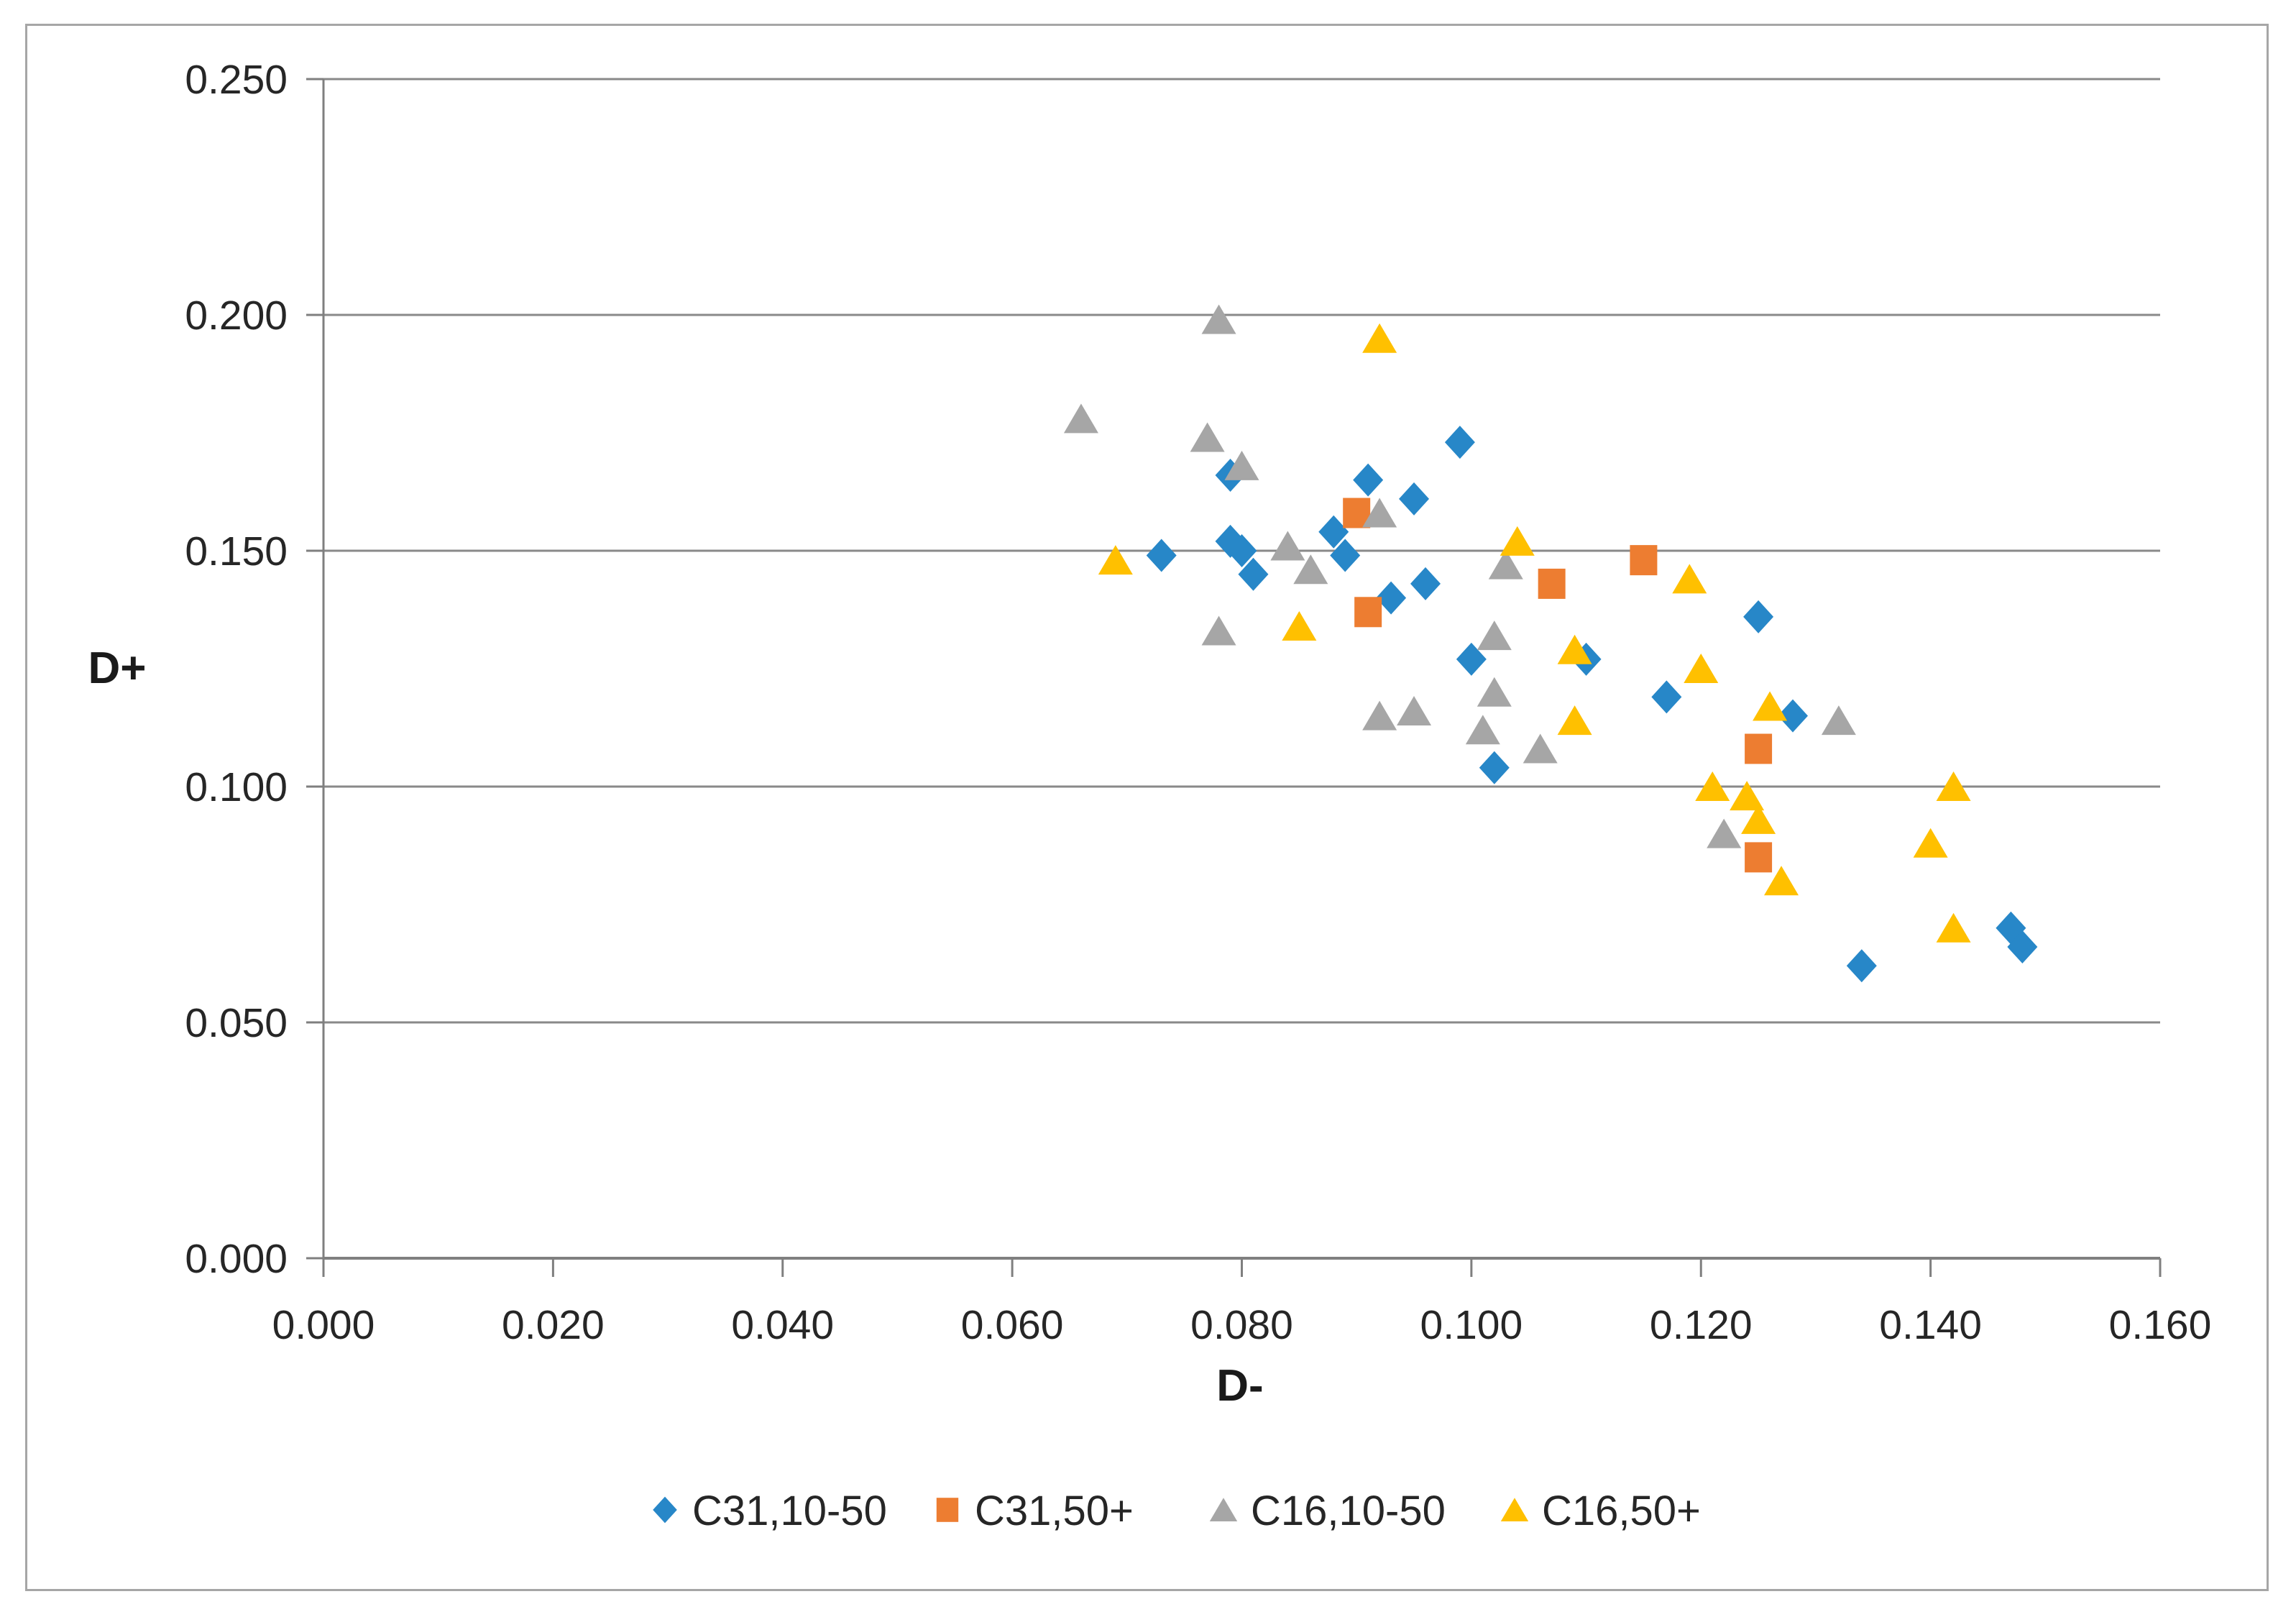  I want to click on x-tick-label: 0.080, so click(1241, 1325).